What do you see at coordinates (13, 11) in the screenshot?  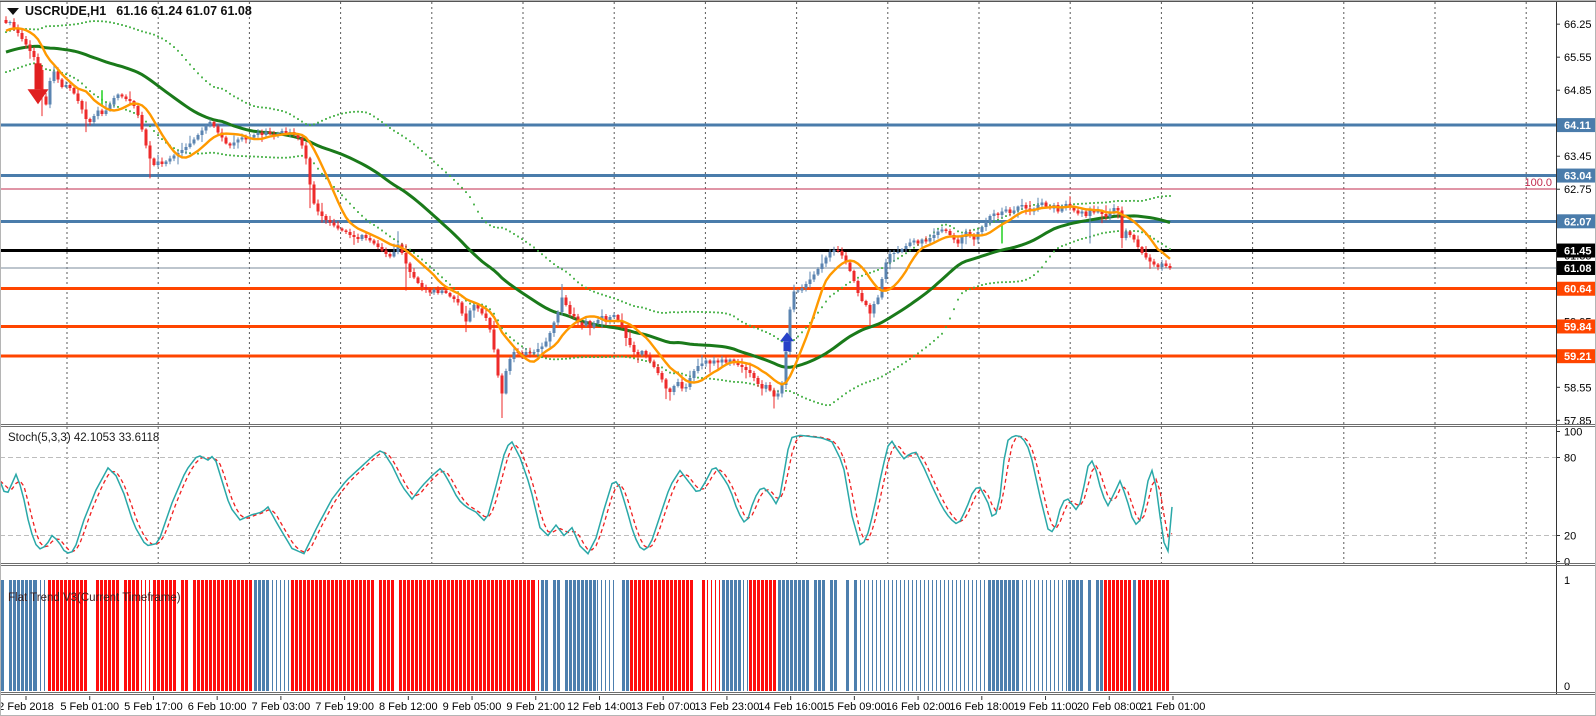 I see `chart-dropdown-icon` at bounding box center [13, 11].